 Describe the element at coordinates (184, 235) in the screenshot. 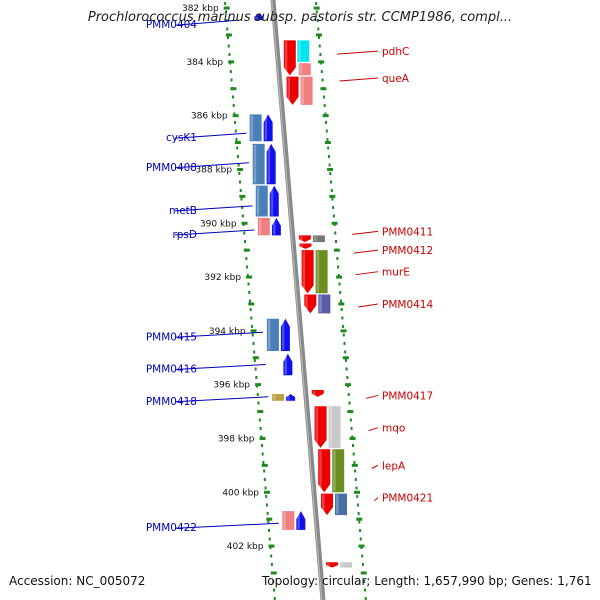

I see `gene-label-left: rpsD` at that location.